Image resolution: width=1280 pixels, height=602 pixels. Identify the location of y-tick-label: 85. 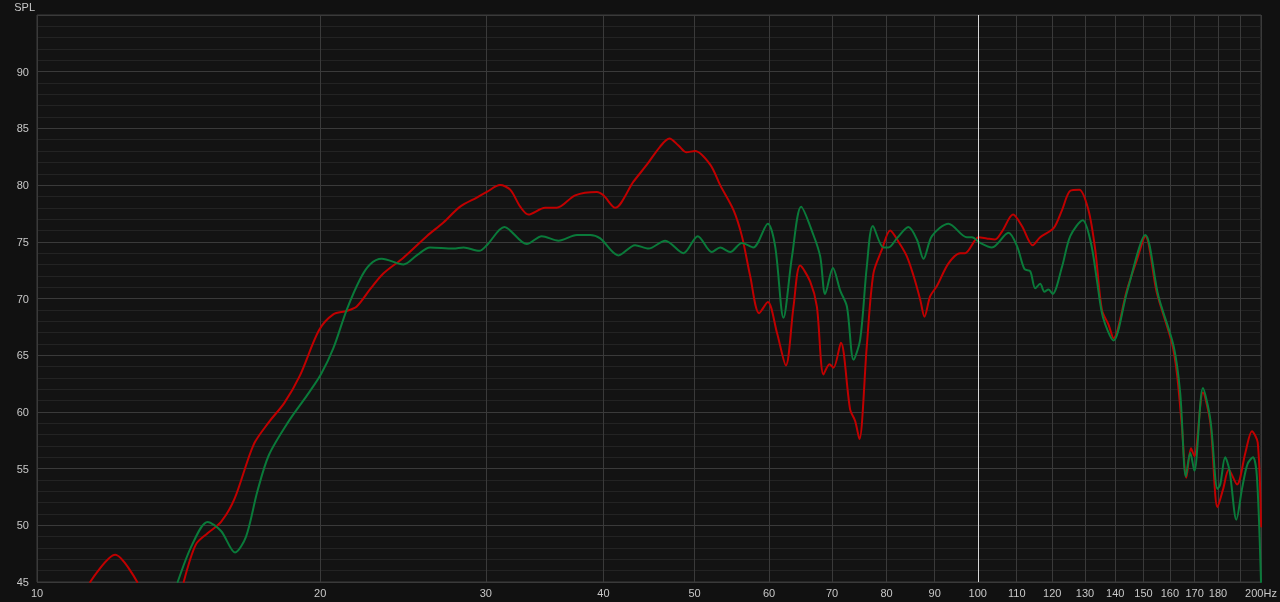
(22, 128).